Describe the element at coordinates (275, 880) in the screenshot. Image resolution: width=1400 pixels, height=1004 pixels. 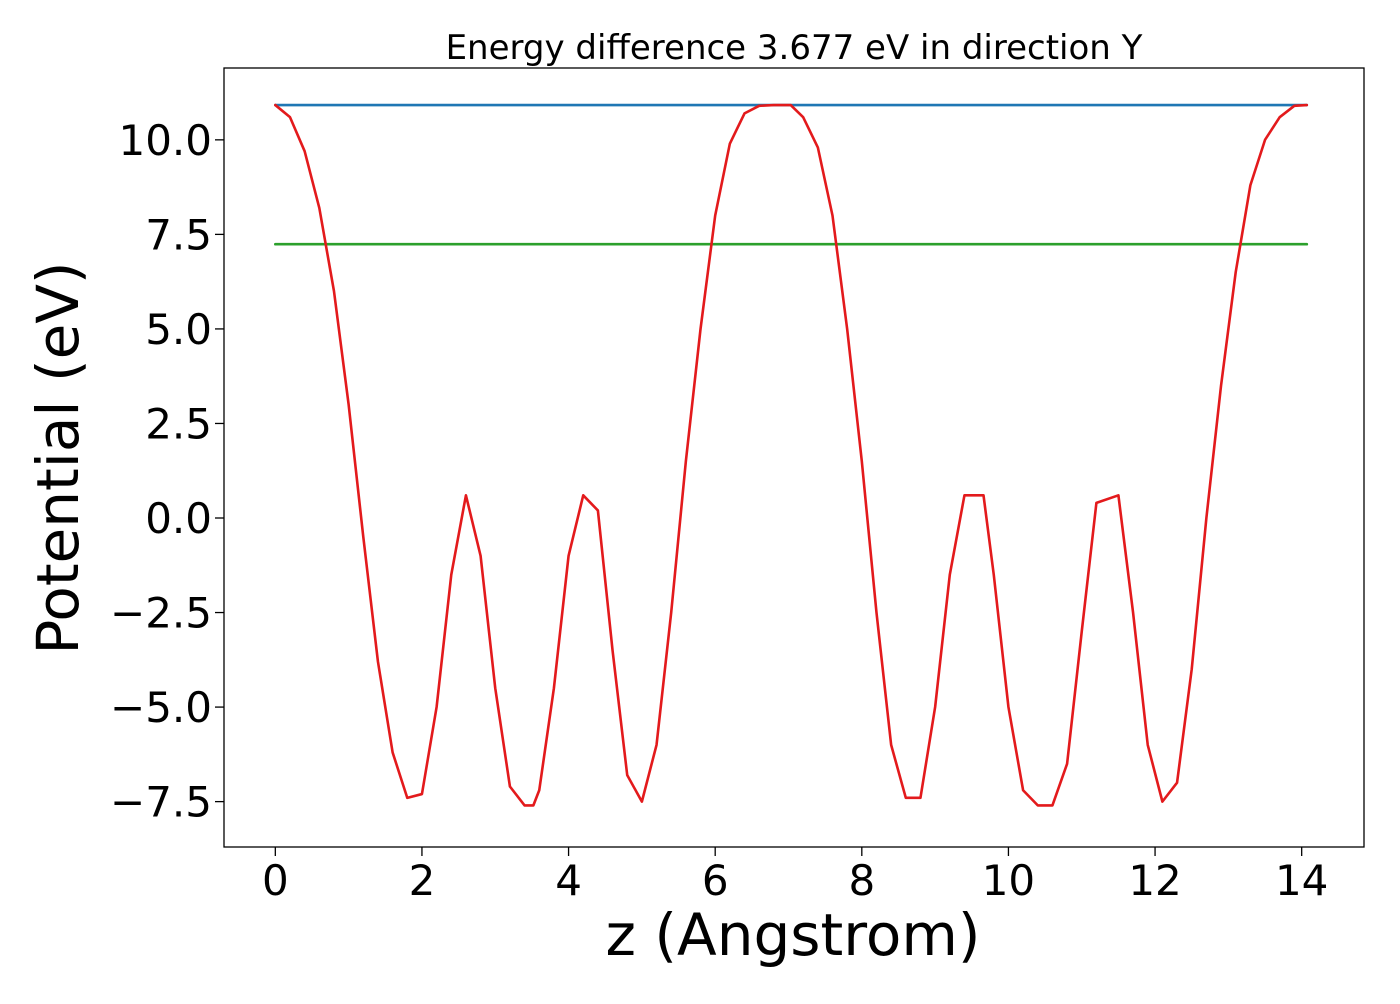
I see `x-tick-label: 0` at that location.